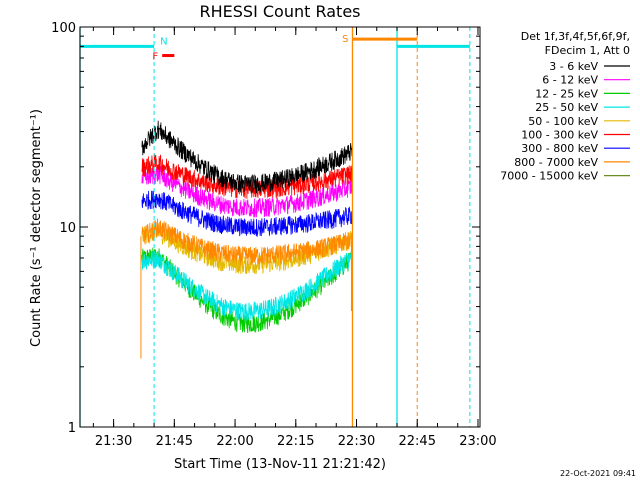 This screenshot has width=640, height=480. What do you see at coordinates (63, 28) in the screenshot?
I see `y-tick-label-3: 100` at bounding box center [63, 28].